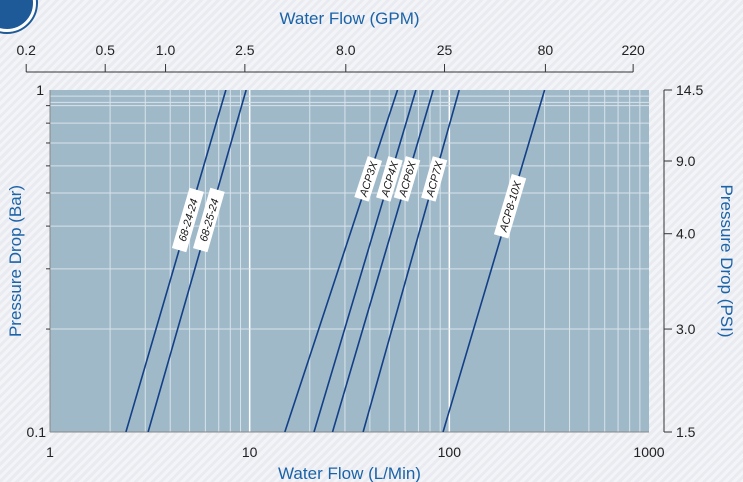 Image resolution: width=743 pixels, height=482 pixels. I want to click on top-tick-label: 0.2, so click(26, 50).